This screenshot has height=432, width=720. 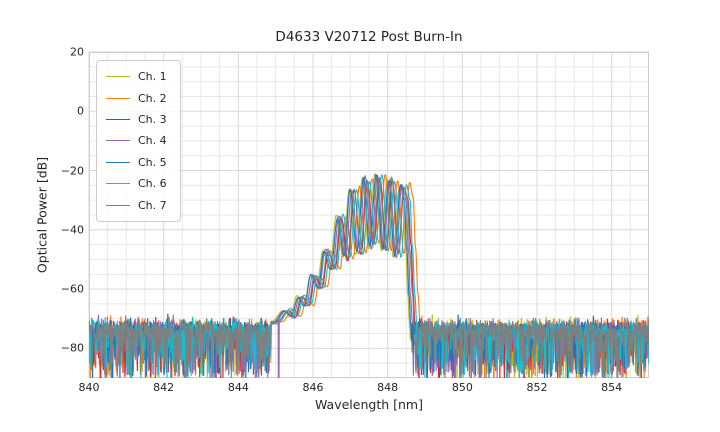 What do you see at coordinates (612, 387) in the screenshot?
I see `x-tick-label: 854` at bounding box center [612, 387].